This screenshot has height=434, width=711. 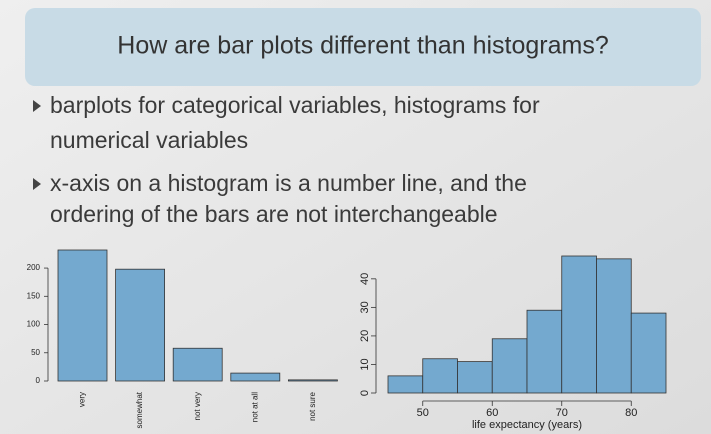 I want to click on bullet-text: numerical variables, so click(x=149, y=140).